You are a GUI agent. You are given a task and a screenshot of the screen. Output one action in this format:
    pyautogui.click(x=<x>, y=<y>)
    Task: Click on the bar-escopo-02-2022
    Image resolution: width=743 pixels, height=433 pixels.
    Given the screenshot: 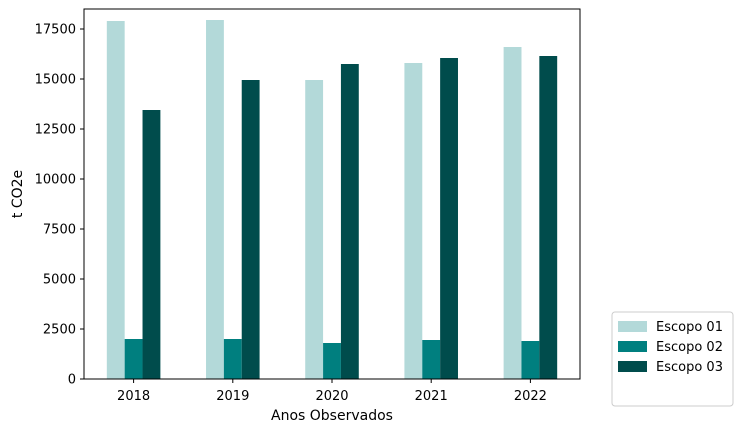 What is the action you would take?
    pyautogui.click(x=530, y=360)
    